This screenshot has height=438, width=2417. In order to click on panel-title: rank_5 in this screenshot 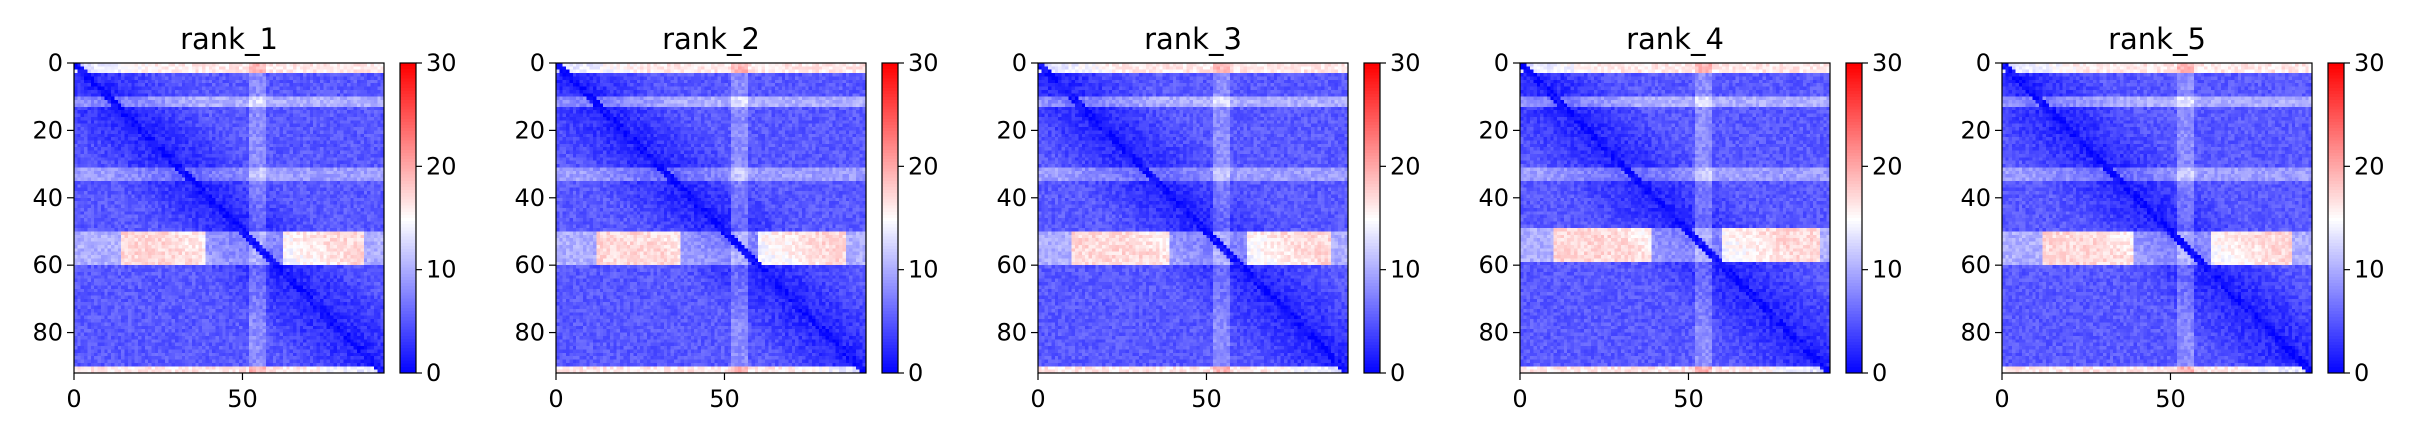, I will do `click(2157, 39)`.